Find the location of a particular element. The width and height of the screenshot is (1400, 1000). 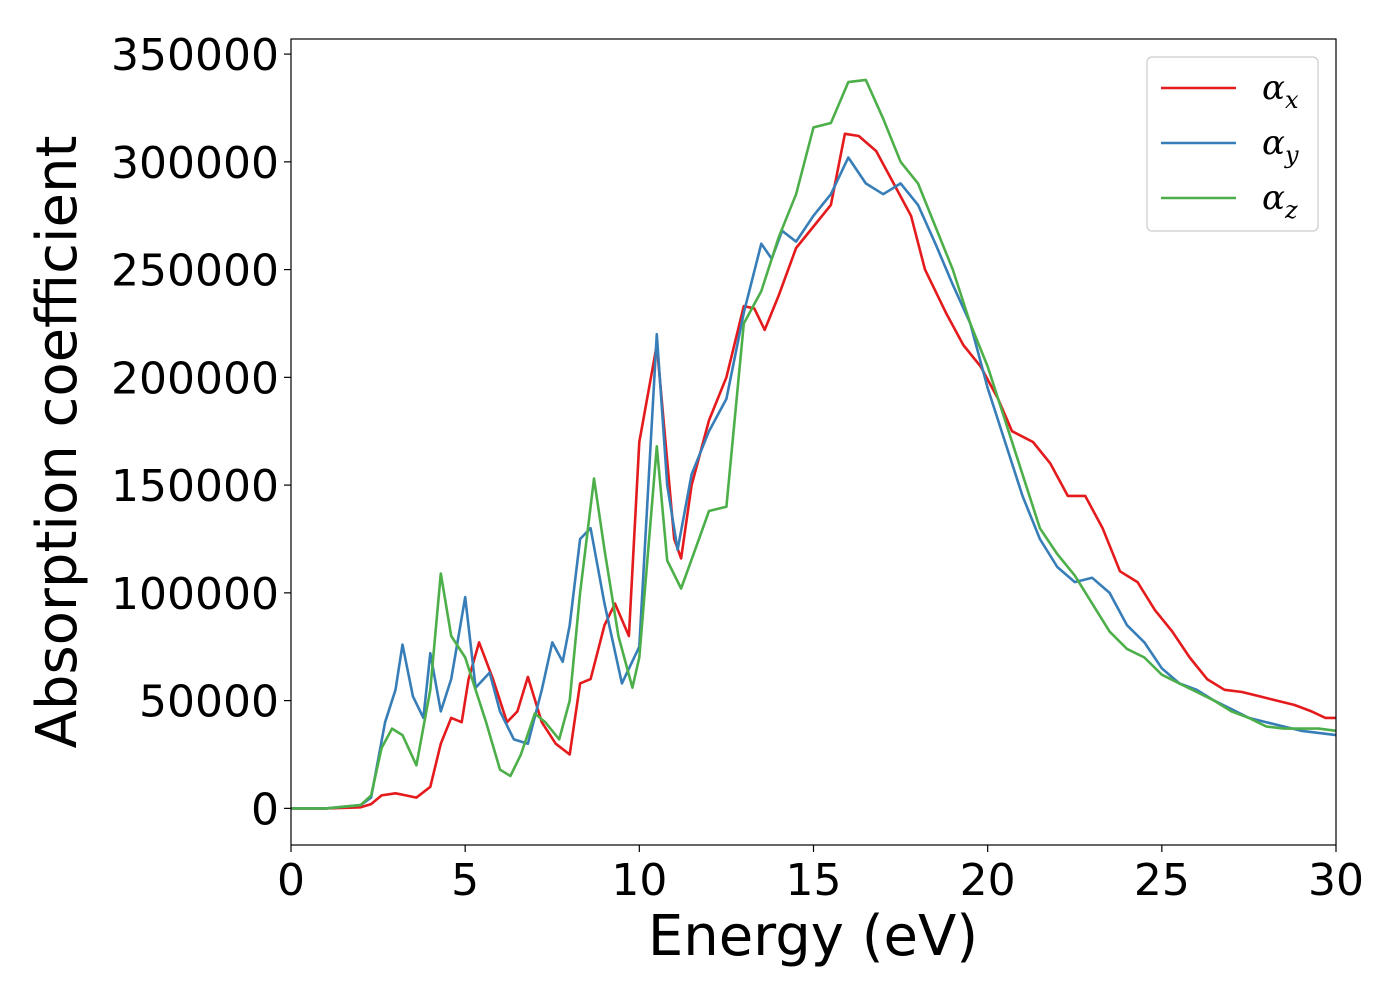

y-tick-label: 300000 is located at coordinates (195, 163).